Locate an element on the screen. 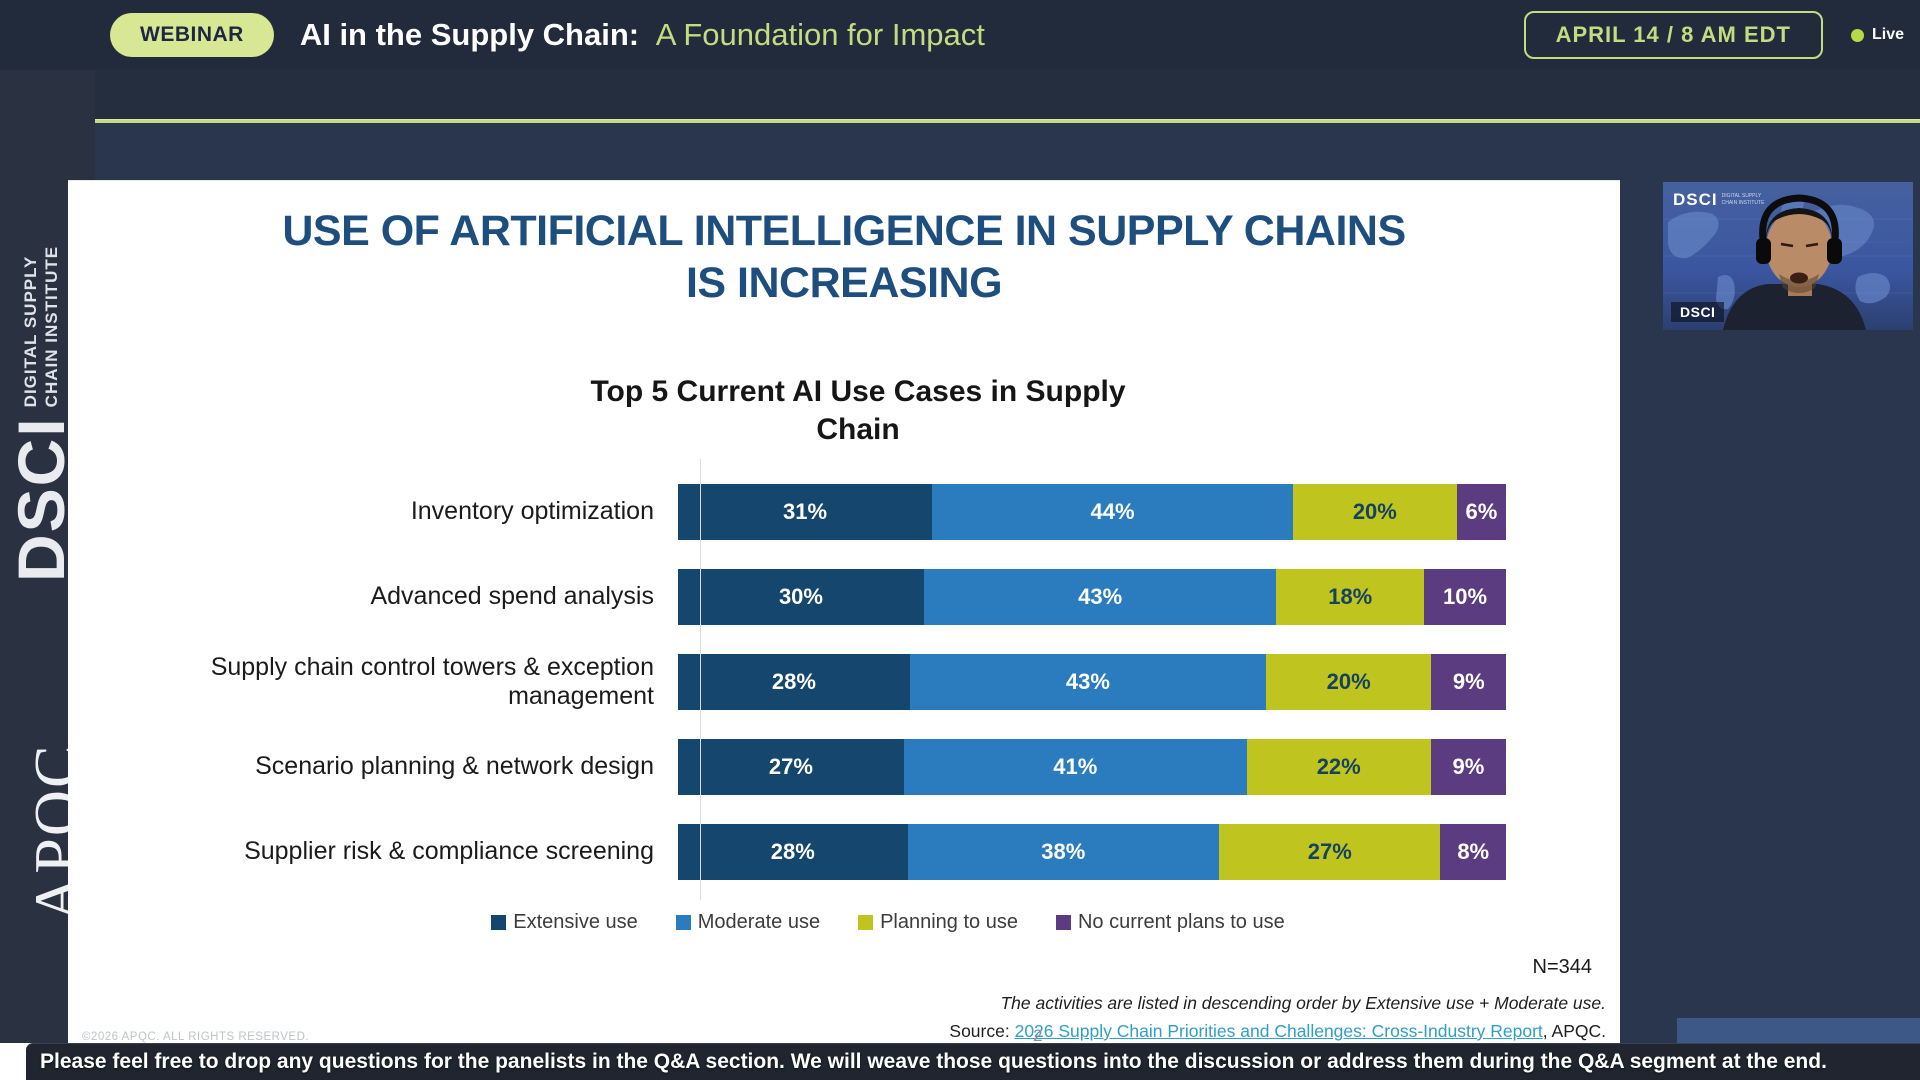 This screenshot has width=1920, height=1080. legend-item: Extensive use is located at coordinates (564, 922).